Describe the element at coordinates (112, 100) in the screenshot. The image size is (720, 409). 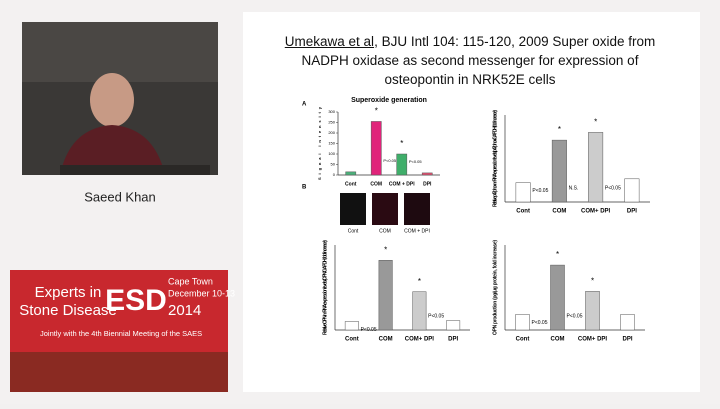
I see `speaker-head` at that location.